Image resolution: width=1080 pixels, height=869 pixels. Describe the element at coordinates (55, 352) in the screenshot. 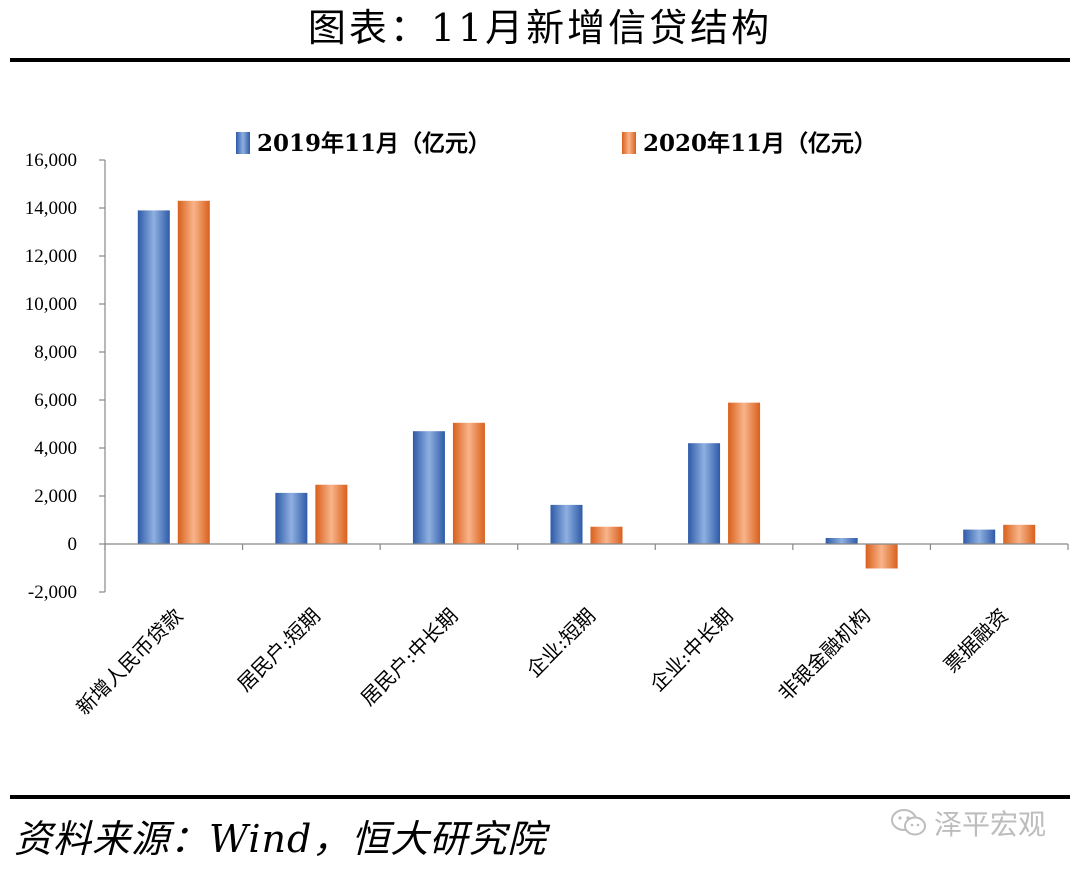

I see `y-tick-label: 8,000` at that location.